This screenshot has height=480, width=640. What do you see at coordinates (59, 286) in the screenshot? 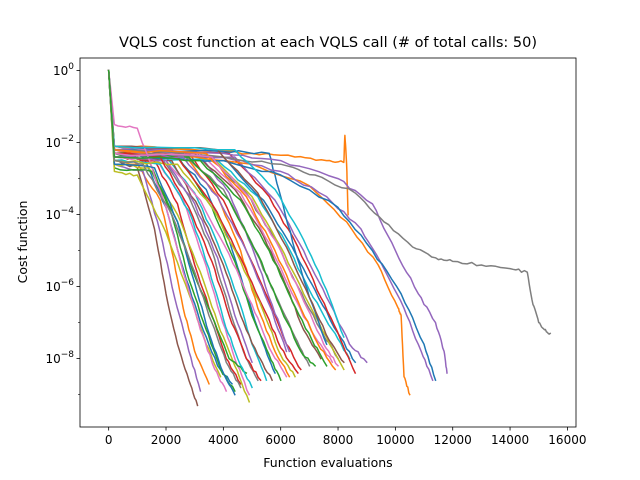
I see `y-tick-label: 10⁻⁶` at bounding box center [59, 286].